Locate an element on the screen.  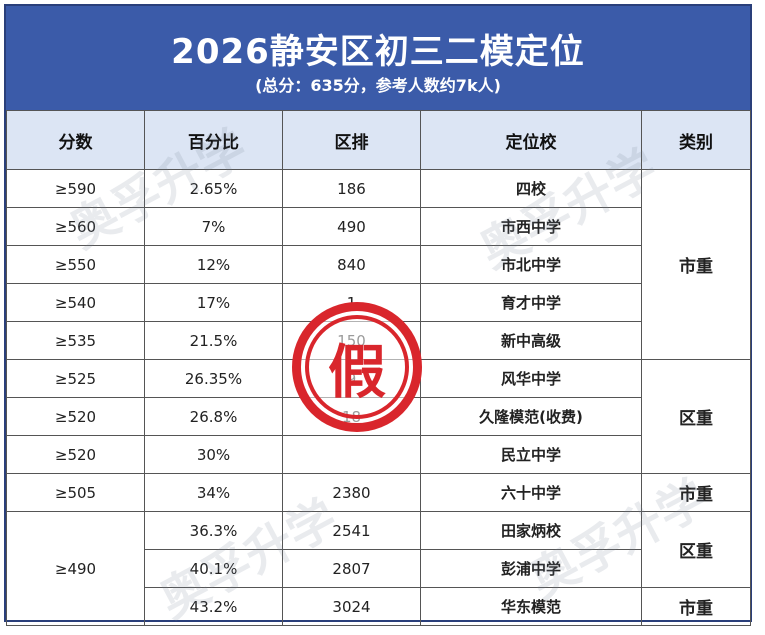
school-cell: 四校 is located at coordinates (531, 188).